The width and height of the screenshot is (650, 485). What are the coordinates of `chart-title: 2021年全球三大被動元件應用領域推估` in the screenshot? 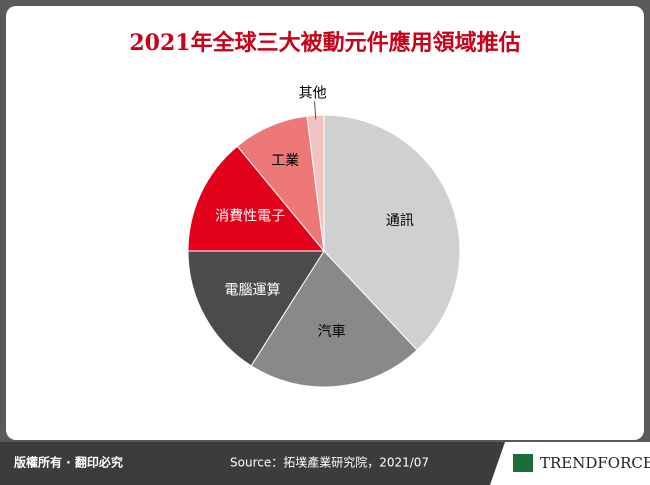 It's located at (324, 43).